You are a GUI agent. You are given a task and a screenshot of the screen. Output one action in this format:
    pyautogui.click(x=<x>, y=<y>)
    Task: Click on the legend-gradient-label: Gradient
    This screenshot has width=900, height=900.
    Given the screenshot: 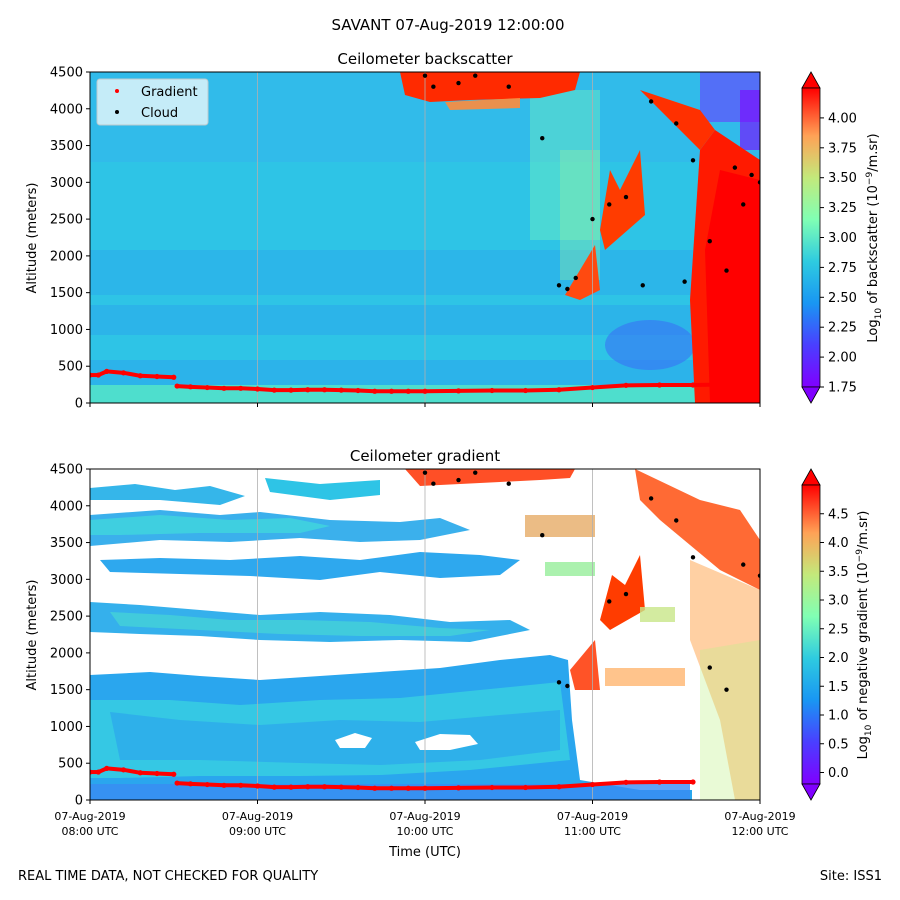 What is the action you would take?
    pyautogui.click(x=169, y=92)
    